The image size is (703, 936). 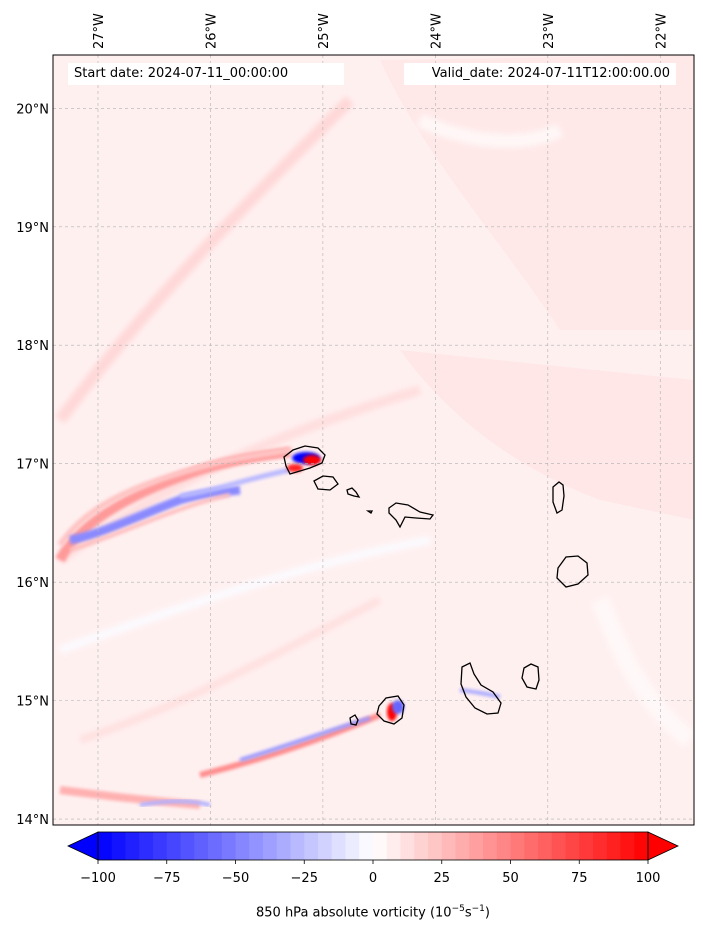 I want to click on island-maio, so click(x=530, y=676).